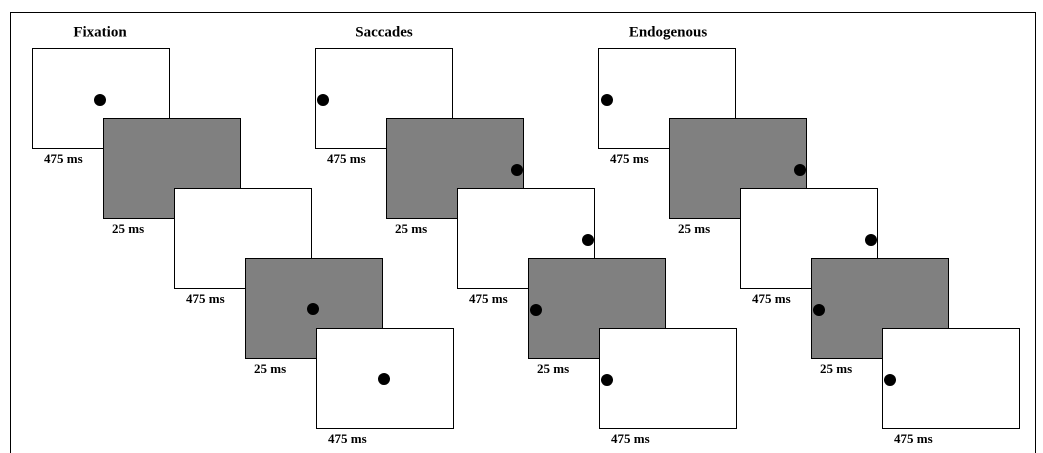 The width and height of the screenshot is (1043, 453). What do you see at coordinates (384, 32) in the screenshot?
I see `panel-title: Saccades` at bounding box center [384, 32].